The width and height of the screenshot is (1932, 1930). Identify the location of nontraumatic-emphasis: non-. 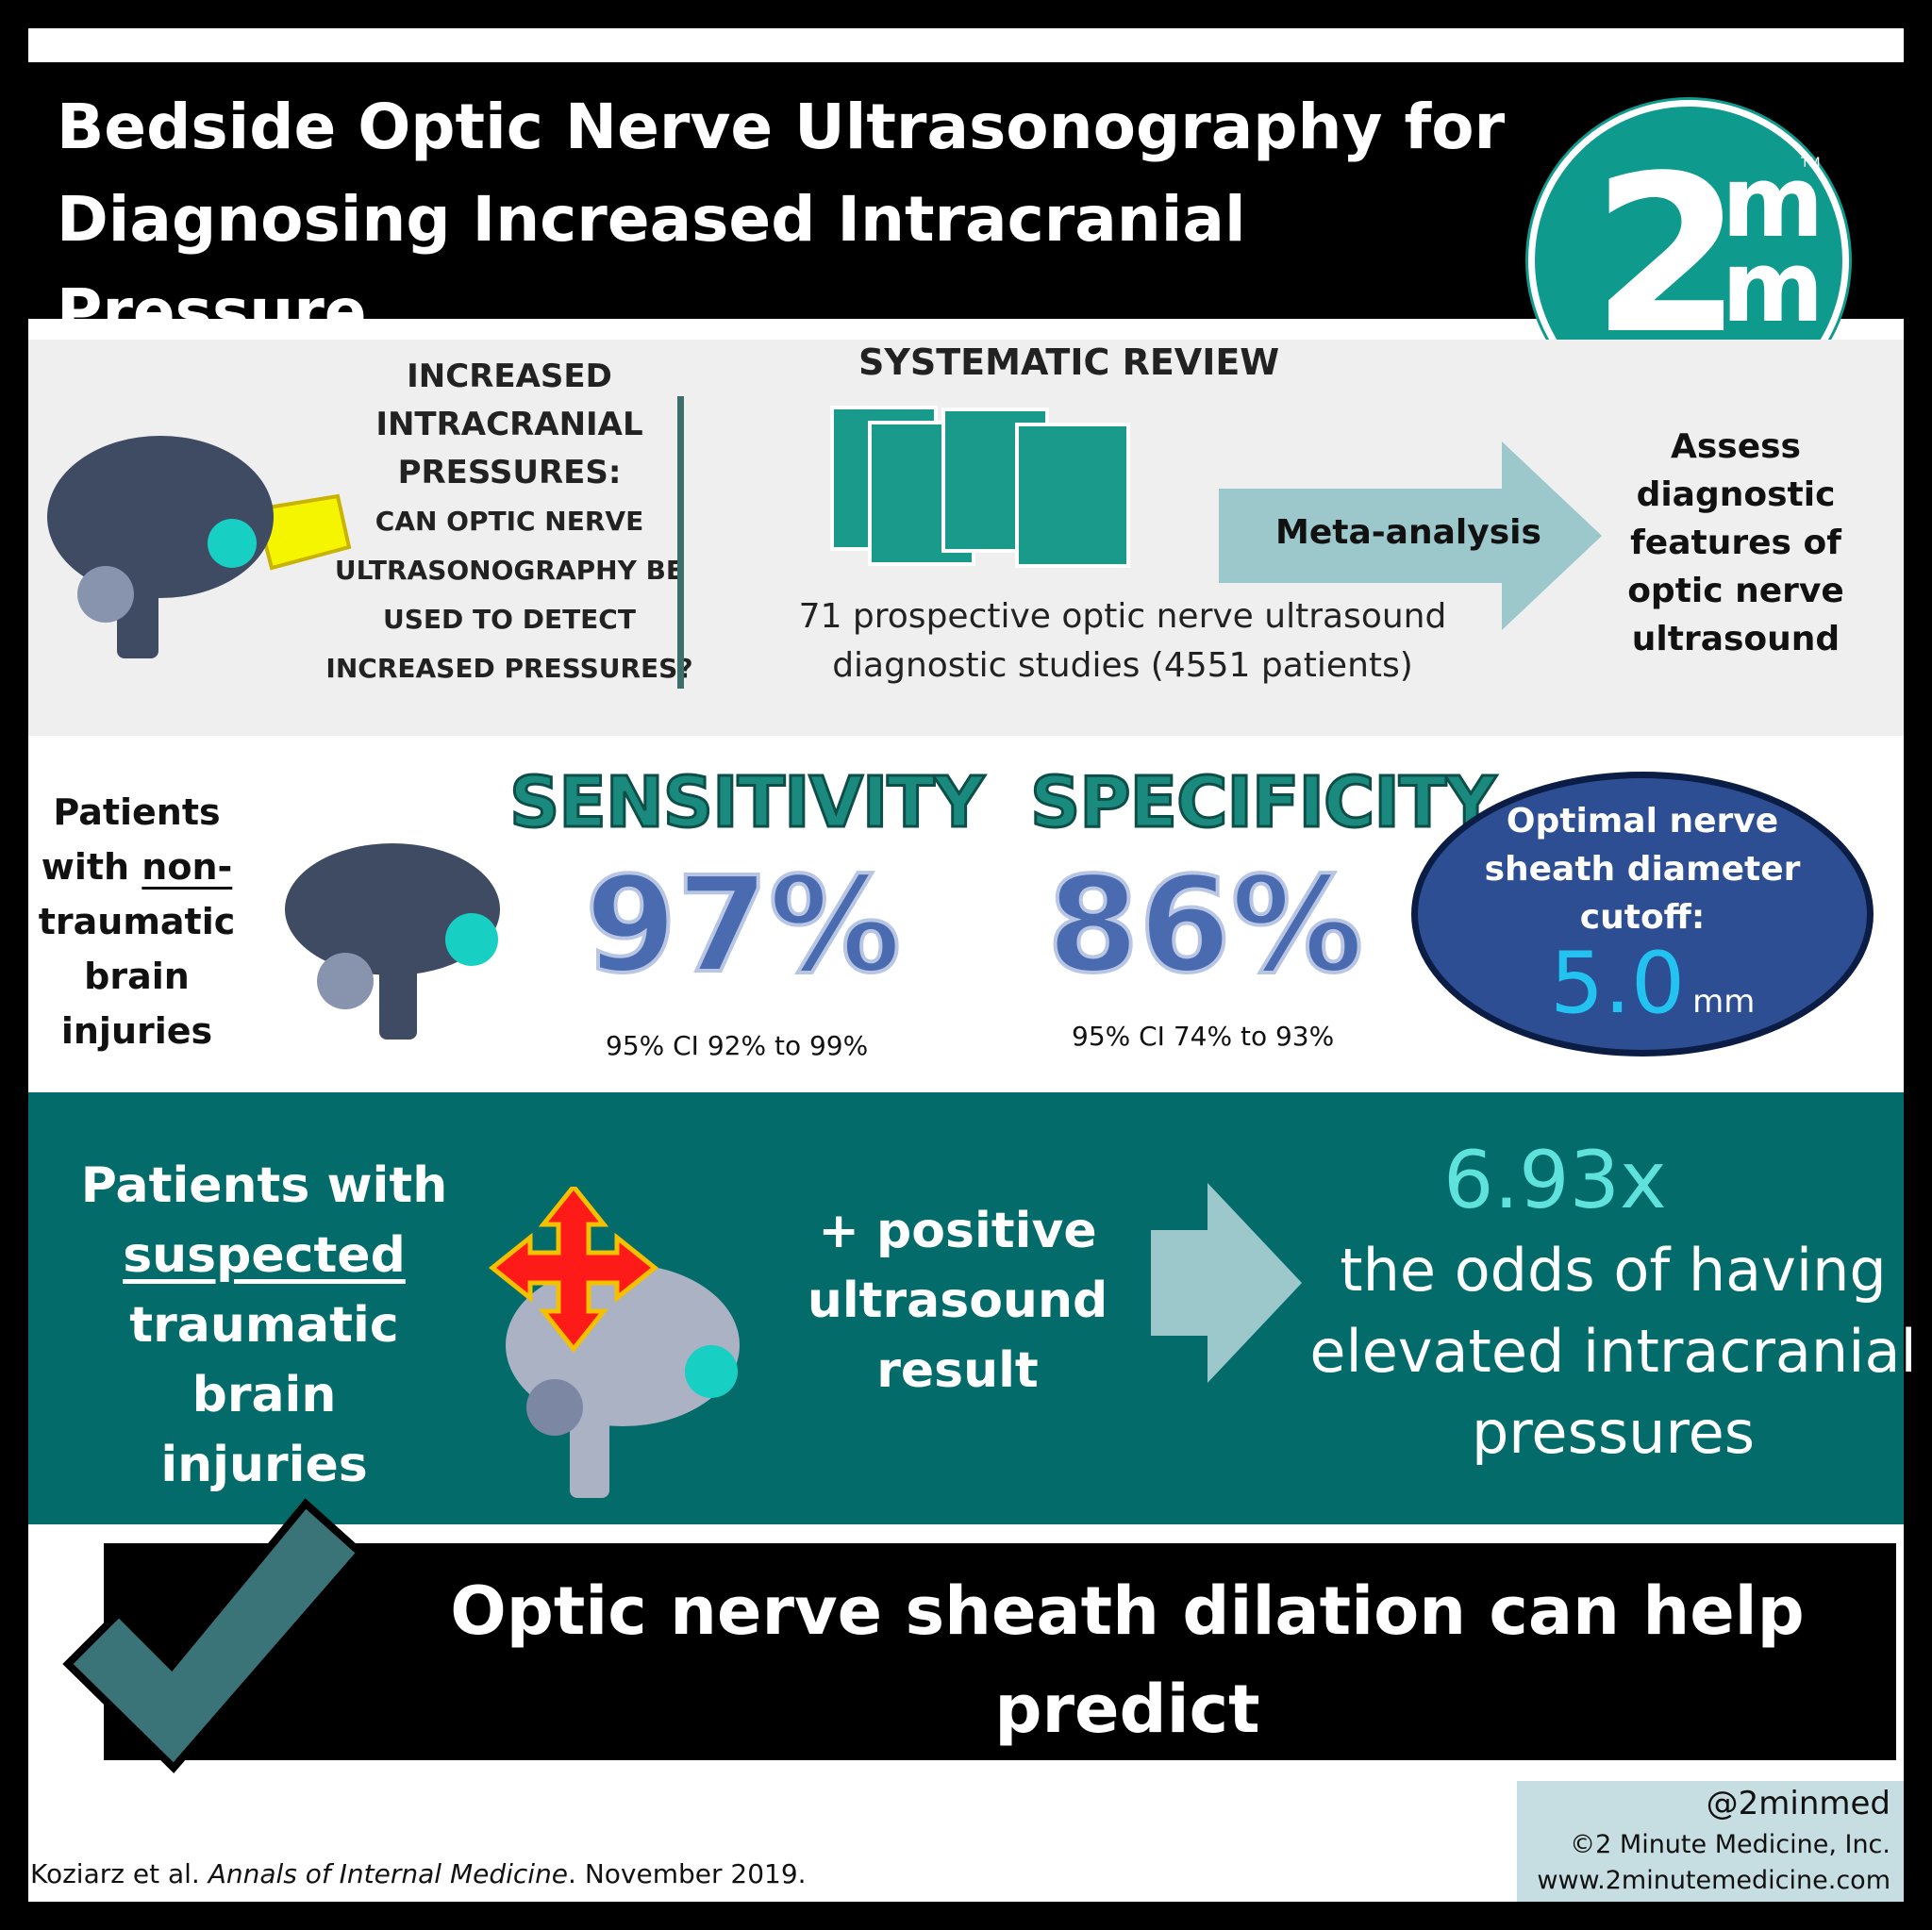
(187, 867).